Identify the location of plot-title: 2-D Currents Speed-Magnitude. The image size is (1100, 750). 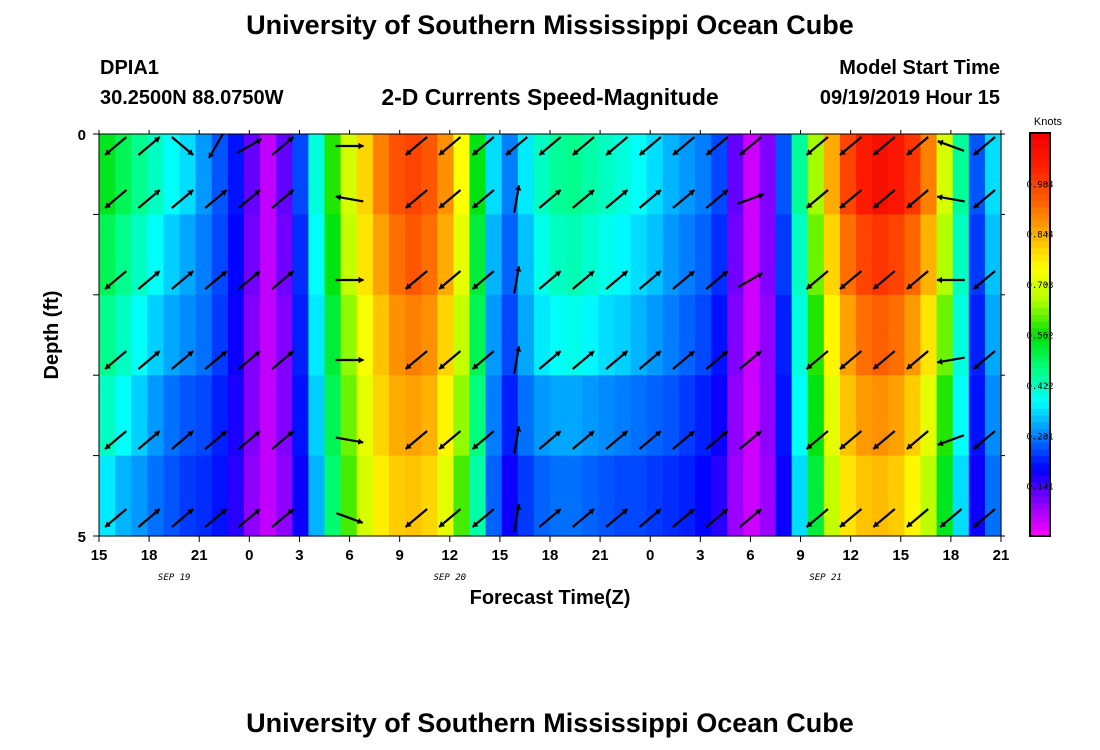
(550, 97).